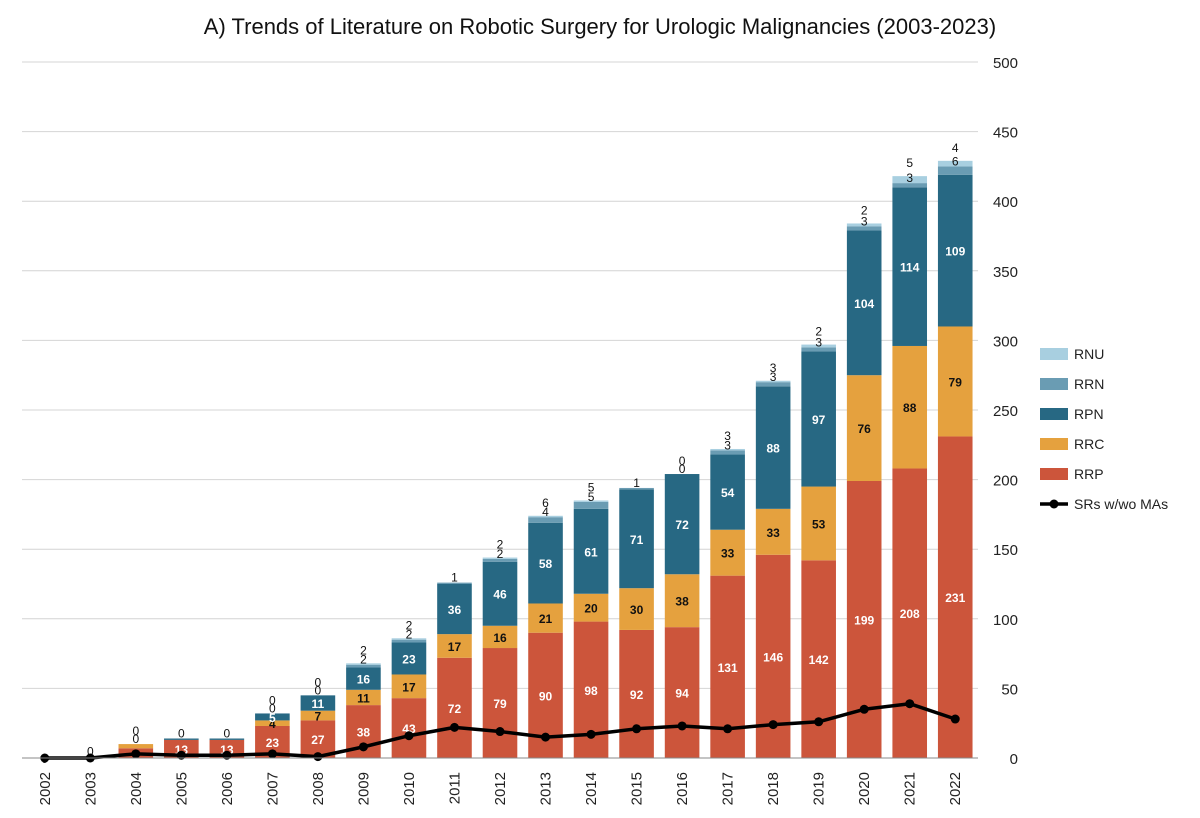  What do you see at coordinates (637, 540) in the screenshot?
I see `data-label-rpn: 71` at bounding box center [637, 540].